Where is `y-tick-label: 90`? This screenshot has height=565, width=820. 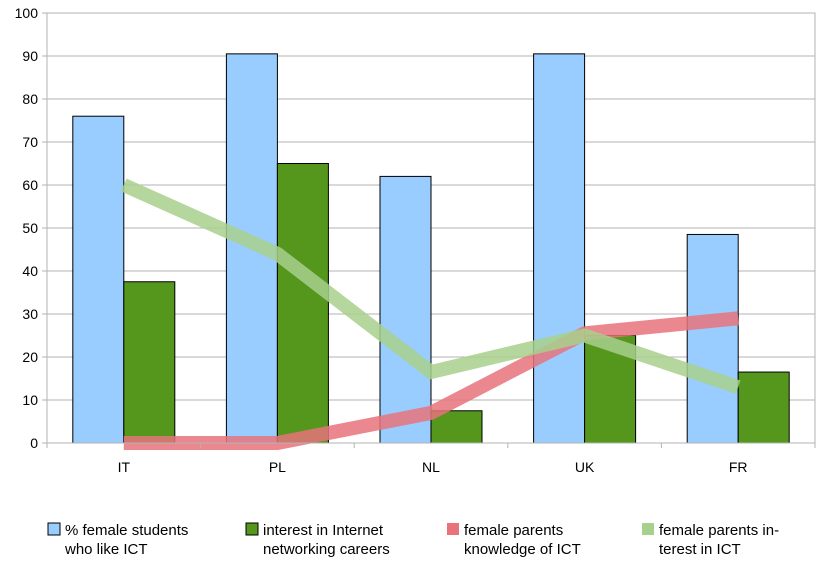
y-tick-label: 90 is located at coordinates (30, 56).